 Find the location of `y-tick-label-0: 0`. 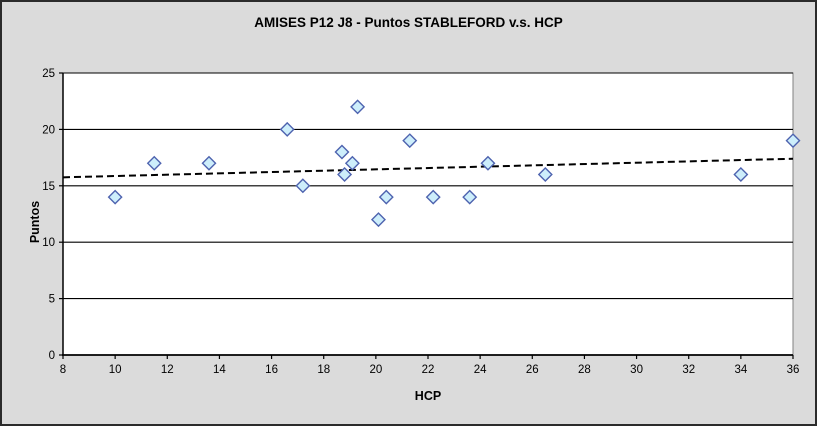

y-tick-label-0: 0 is located at coordinates (52, 356).